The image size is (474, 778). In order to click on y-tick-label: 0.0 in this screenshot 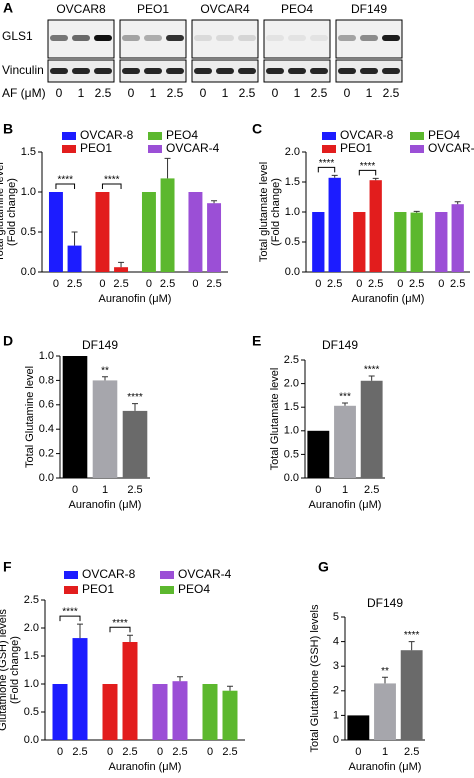, I will do `click(292, 272)`.